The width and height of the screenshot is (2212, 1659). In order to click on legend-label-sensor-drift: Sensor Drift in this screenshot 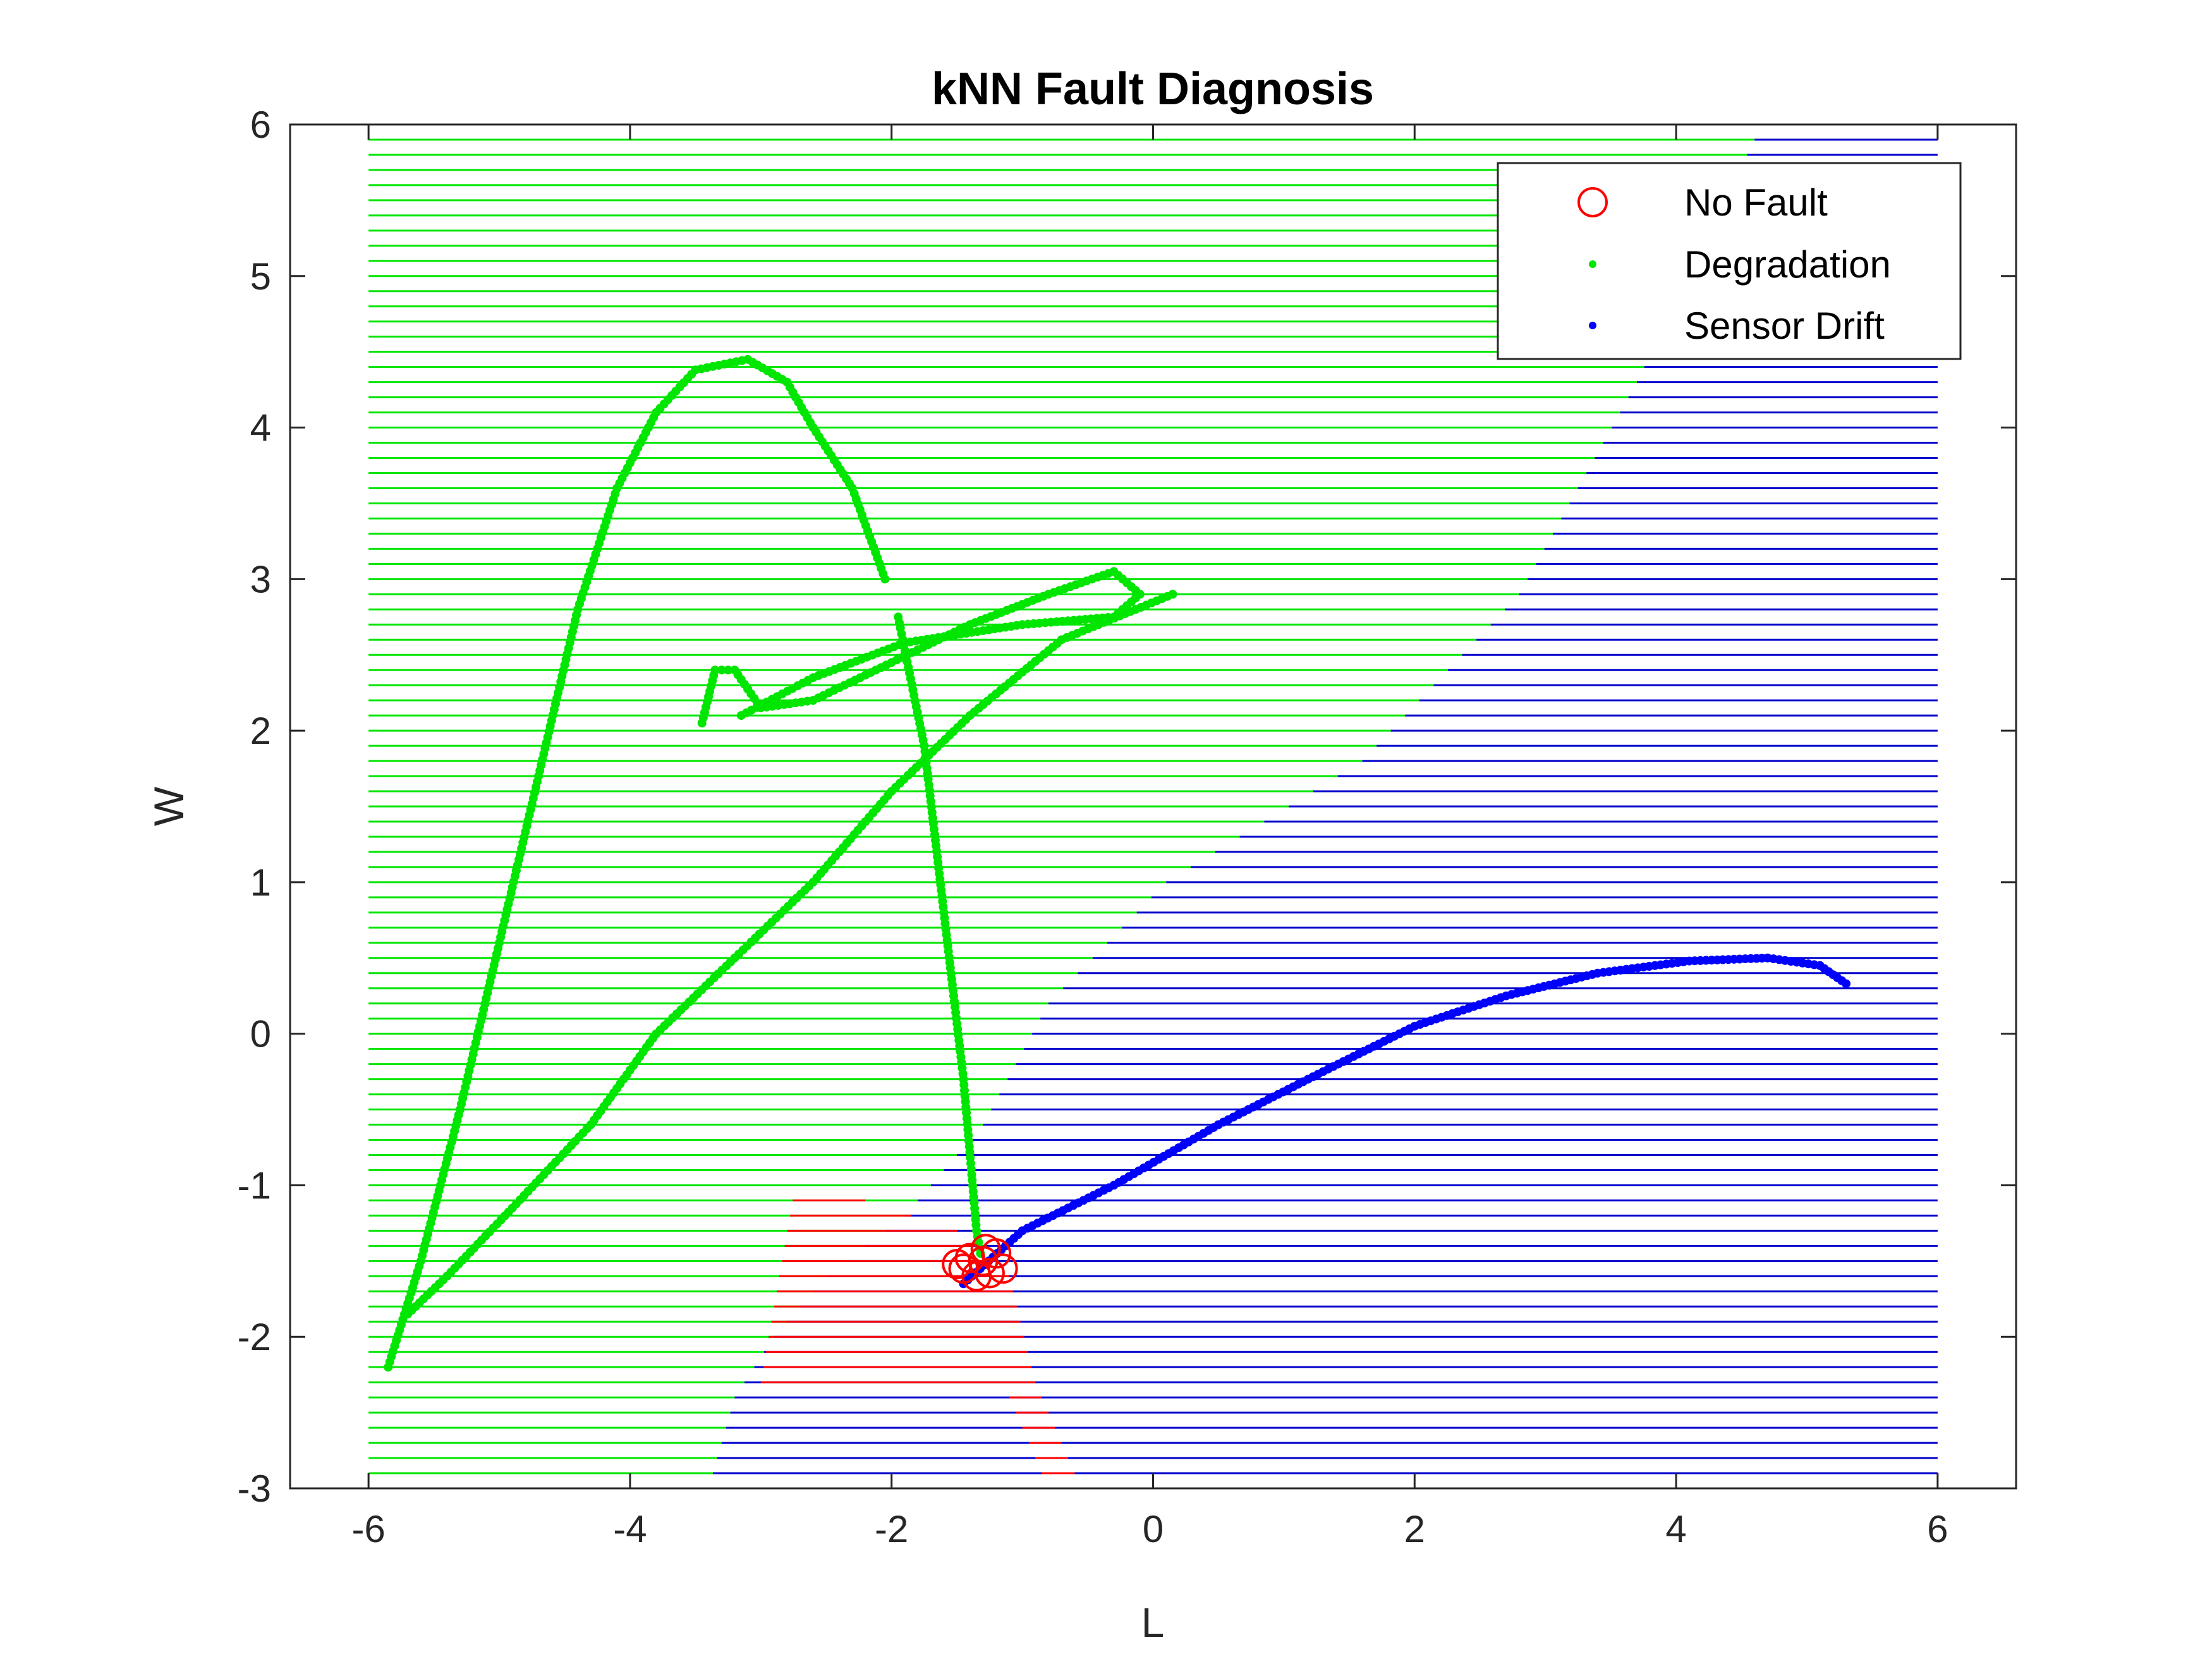, I will do `click(1784, 326)`.